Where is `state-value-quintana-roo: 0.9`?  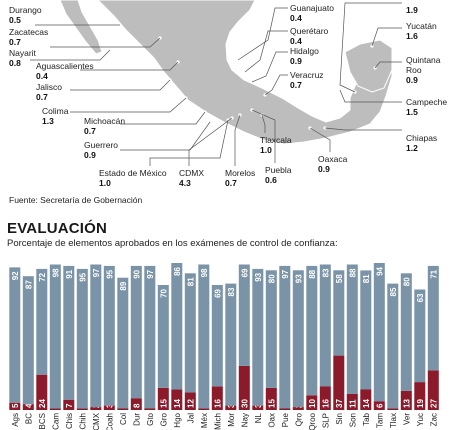
state-value-quintana-roo: 0.9 is located at coordinates (412, 80).